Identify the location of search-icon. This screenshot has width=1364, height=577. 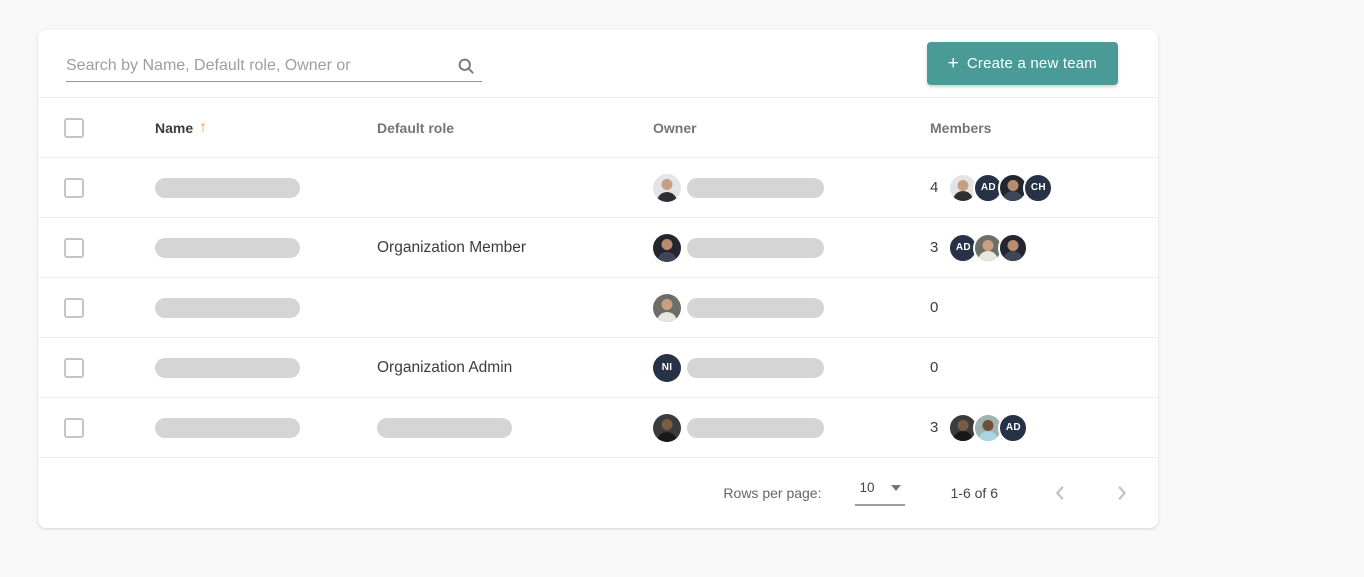
(466, 66).